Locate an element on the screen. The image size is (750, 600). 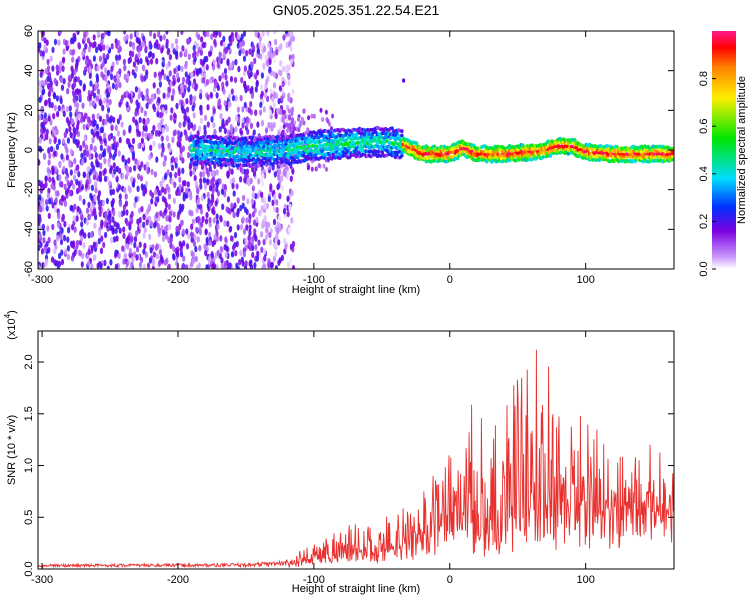
colorbar-tick-label: 0.8 is located at coordinates (704, 78).